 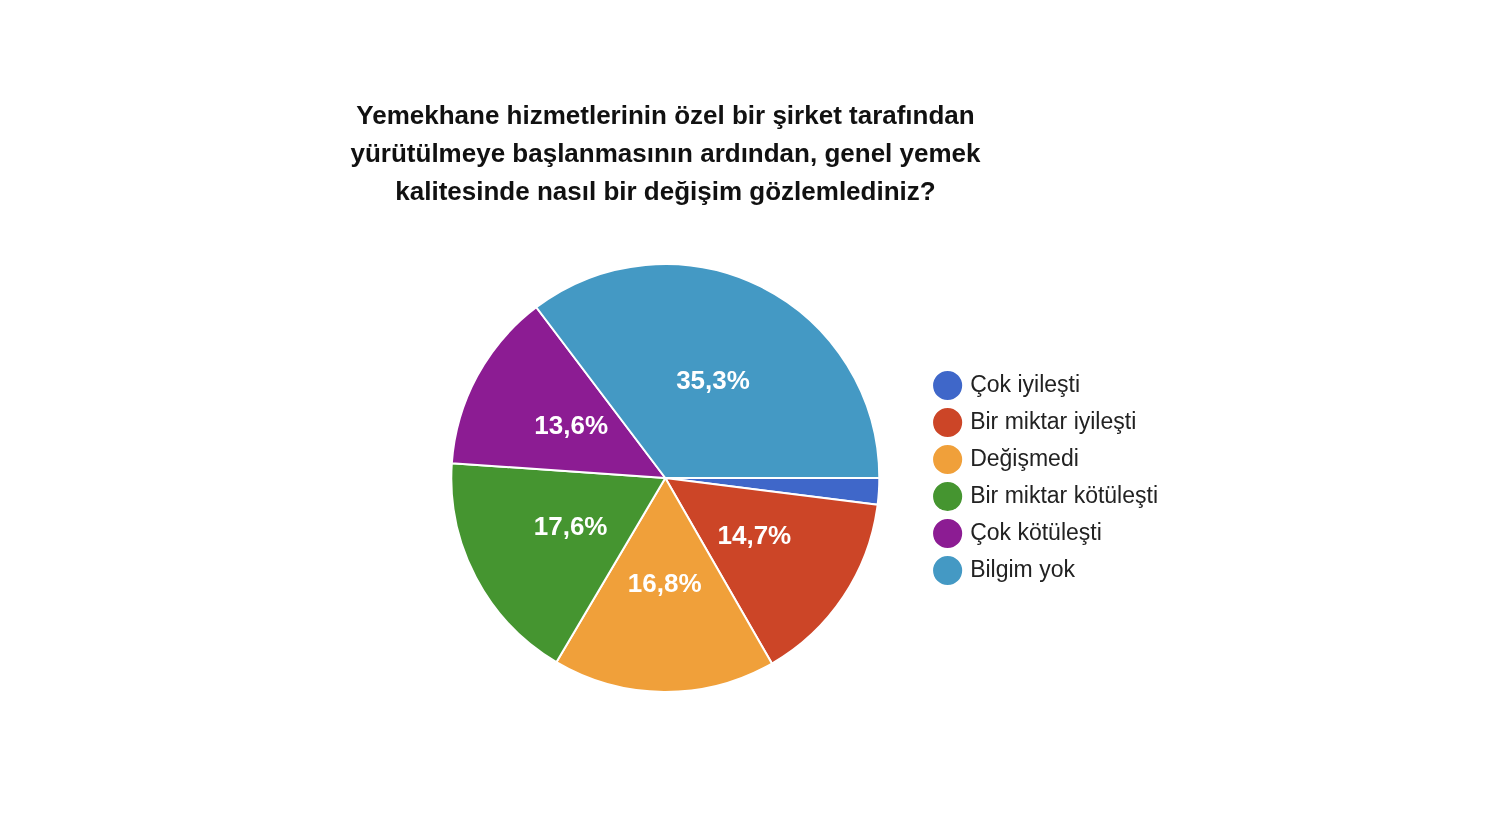 What do you see at coordinates (713, 380) in the screenshot?
I see `data-label: 35,3%` at bounding box center [713, 380].